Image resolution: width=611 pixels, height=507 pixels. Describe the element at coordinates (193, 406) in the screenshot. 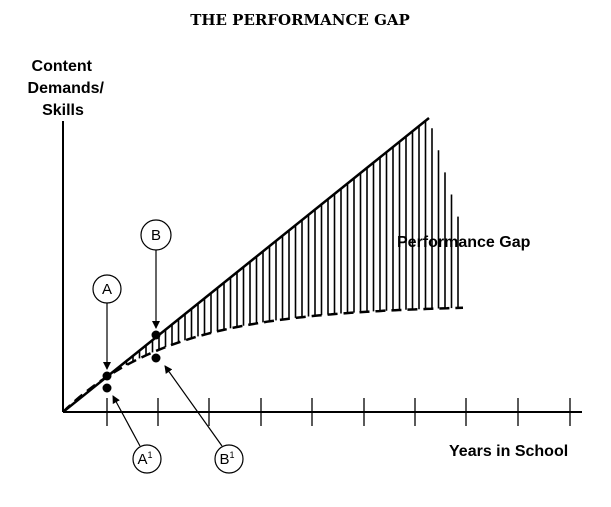

I see `marker-b1-arrow` at that location.